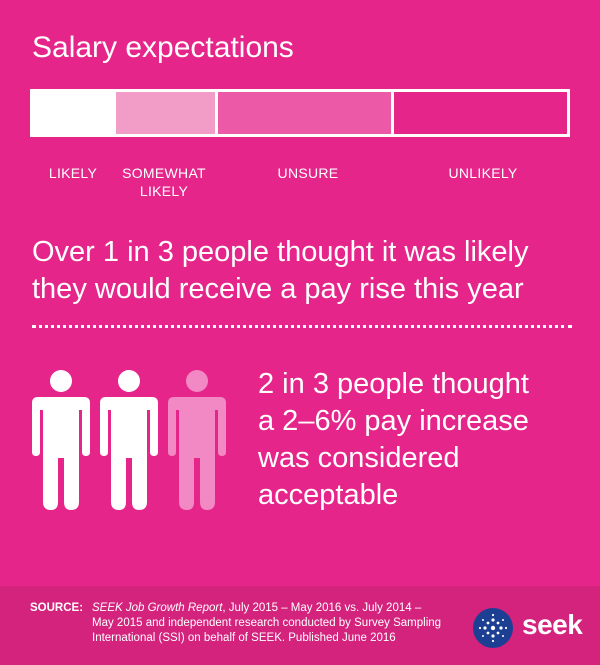  I want to click on scale-label-text: UNSURE, so click(308, 173).